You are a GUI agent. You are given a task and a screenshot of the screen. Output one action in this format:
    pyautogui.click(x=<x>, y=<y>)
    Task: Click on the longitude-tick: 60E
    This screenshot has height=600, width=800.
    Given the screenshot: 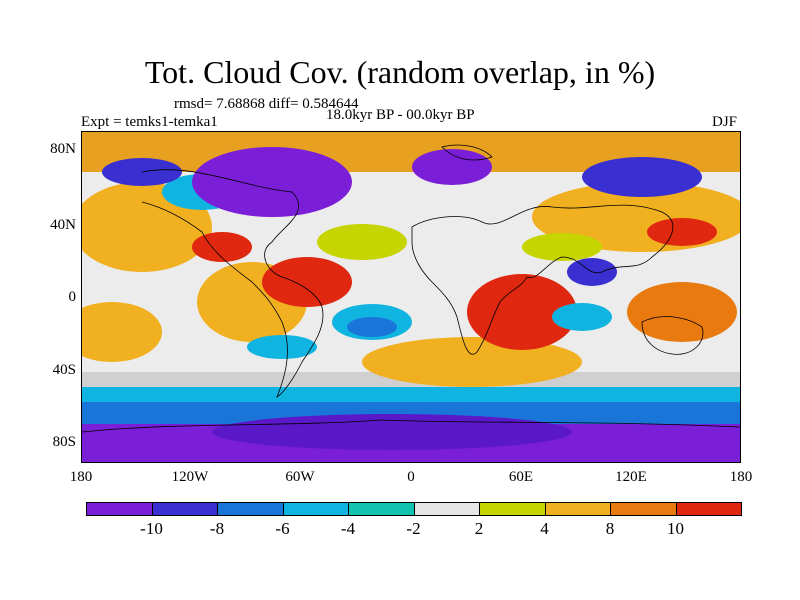 What is the action you would take?
    pyautogui.click(x=521, y=477)
    